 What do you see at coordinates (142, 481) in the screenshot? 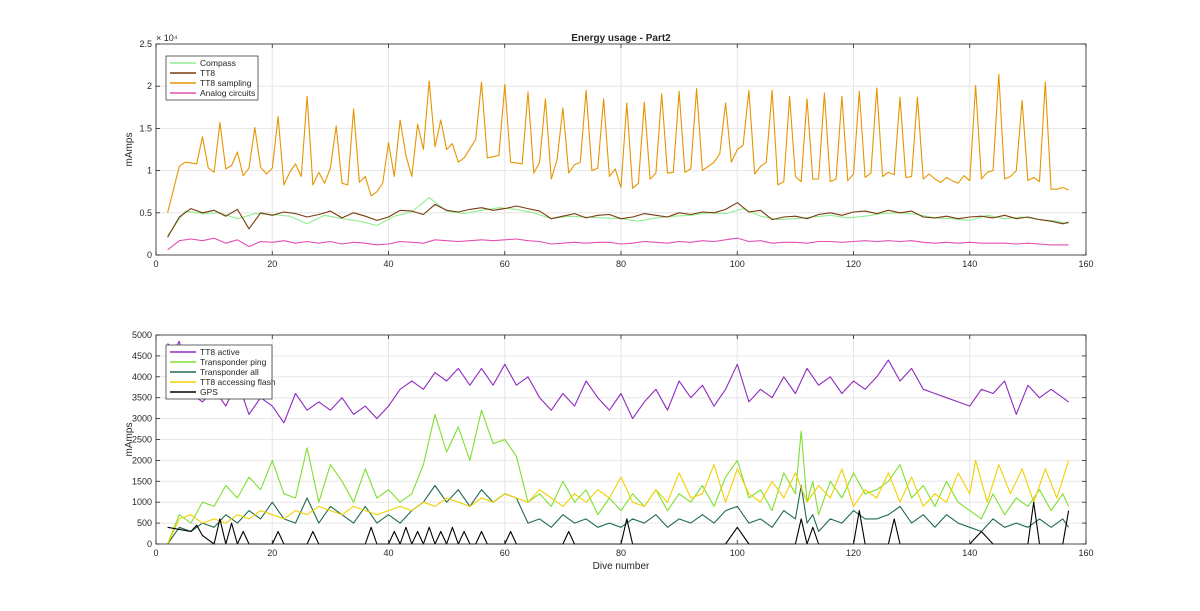
I see `y-tick-label: 1500` at bounding box center [142, 481].